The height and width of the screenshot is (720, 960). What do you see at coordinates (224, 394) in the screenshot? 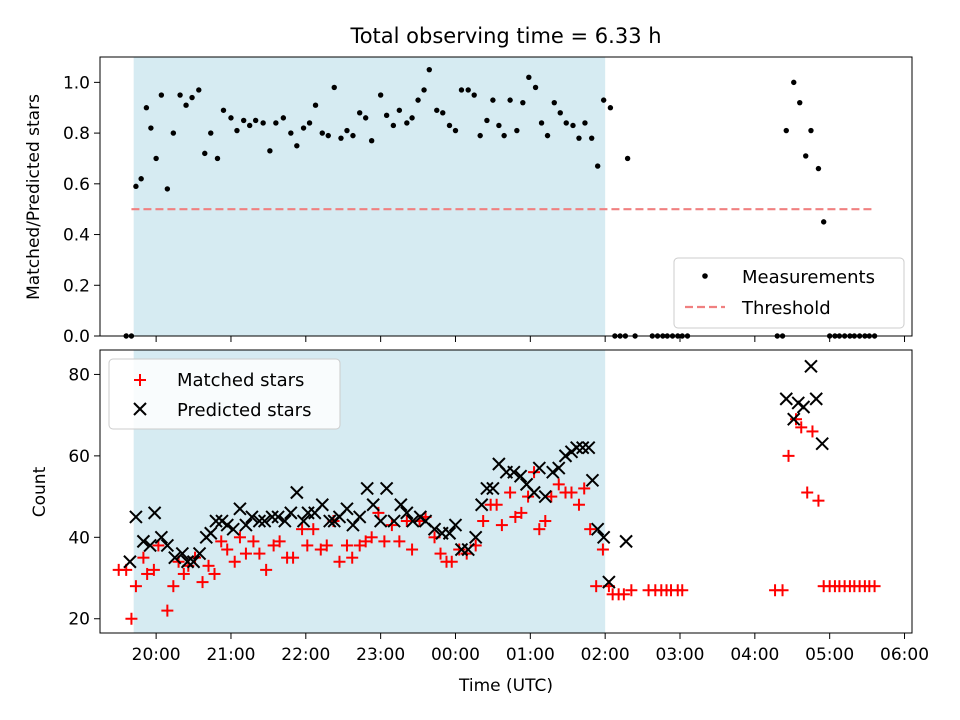
I see `count-legend-box` at bounding box center [224, 394].